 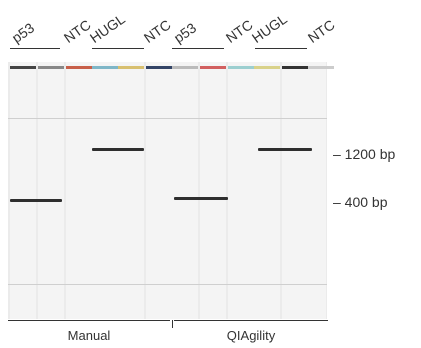 What do you see at coordinates (185, 32) in the screenshot?
I see `lane-label-p53-qiagility: p53` at bounding box center [185, 32].